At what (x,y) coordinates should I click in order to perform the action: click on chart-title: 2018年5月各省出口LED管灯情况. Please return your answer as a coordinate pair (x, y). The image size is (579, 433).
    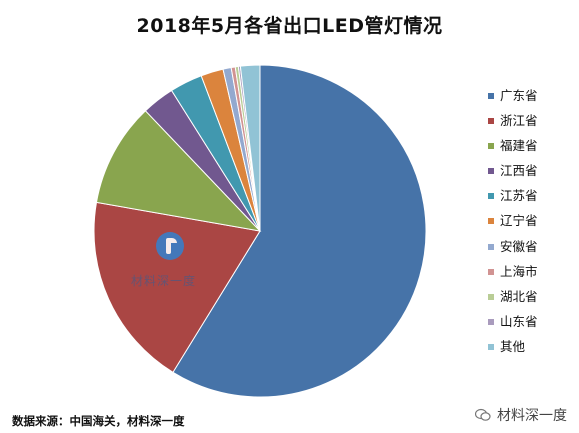
    Looking at the image, I should click on (289, 26).